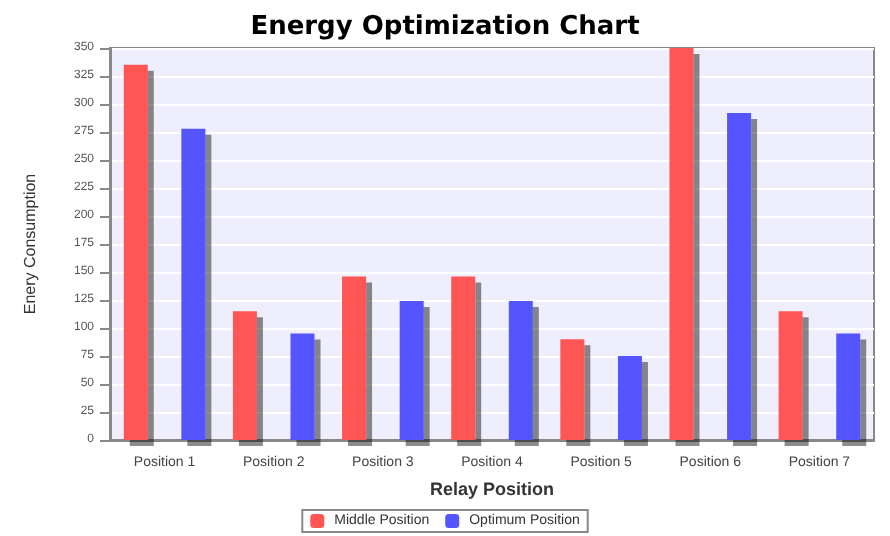  Describe the element at coordinates (30, 244) in the screenshot. I see `y-axis-title: Enery Consumption` at that location.